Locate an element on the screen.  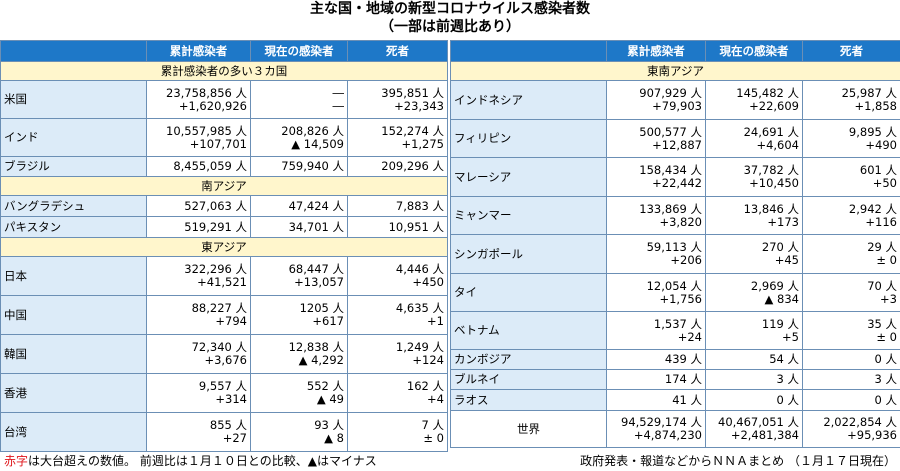
section-heading-row: 東アジア is located at coordinates (224, 247).